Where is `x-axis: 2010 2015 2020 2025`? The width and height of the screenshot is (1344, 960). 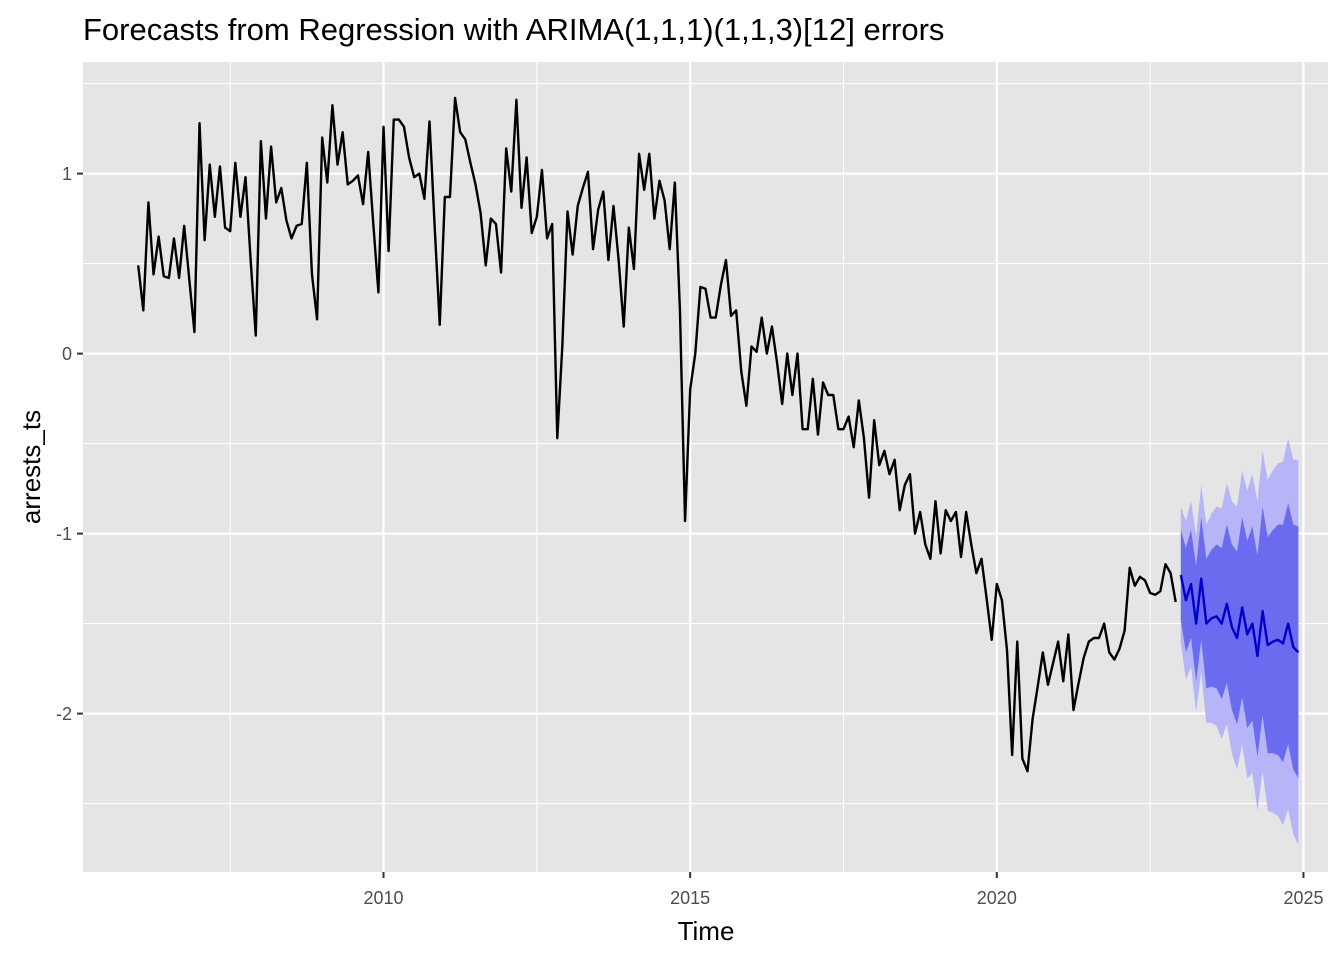 x-axis: 2010 2015 2020 2025 is located at coordinates (843, 890).